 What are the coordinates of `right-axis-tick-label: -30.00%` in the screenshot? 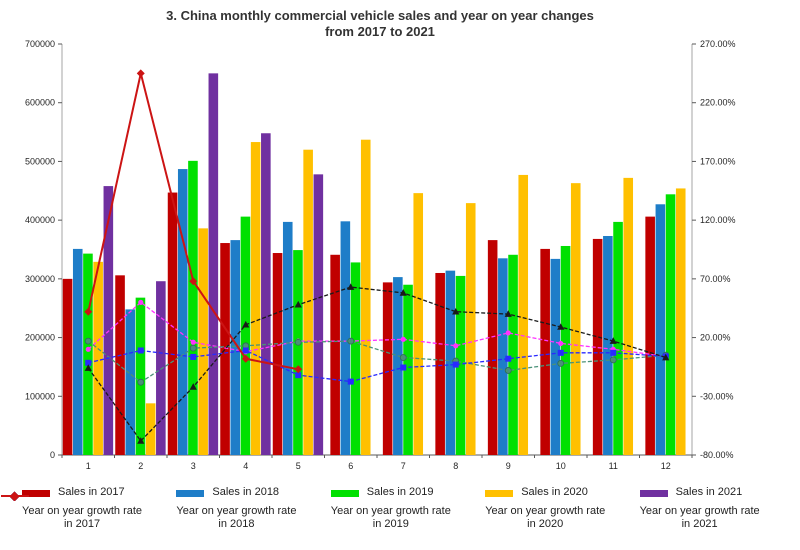 It's located at (717, 396).